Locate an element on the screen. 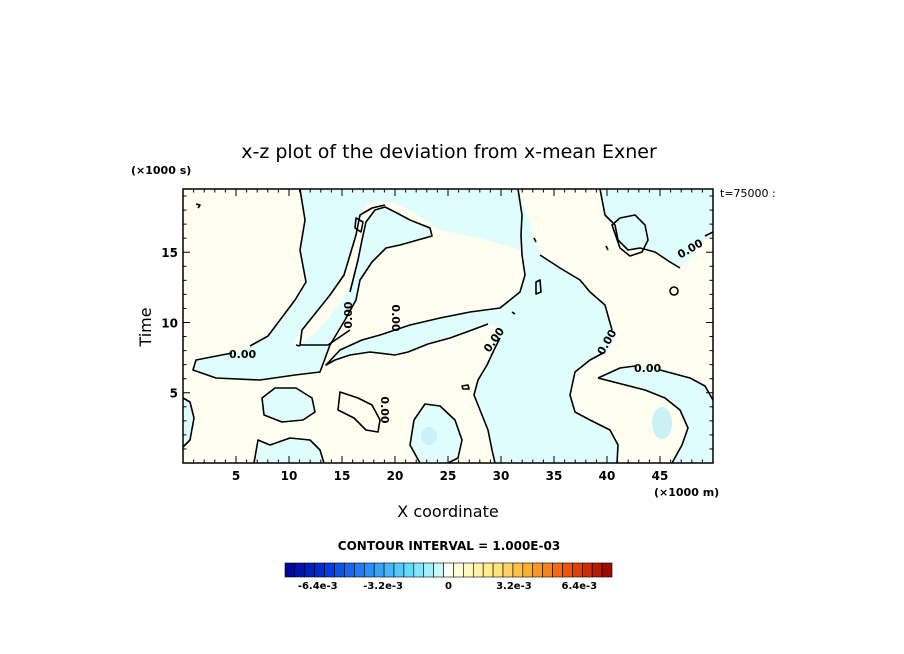  contour-small-tick-c is located at coordinates (538, 287).